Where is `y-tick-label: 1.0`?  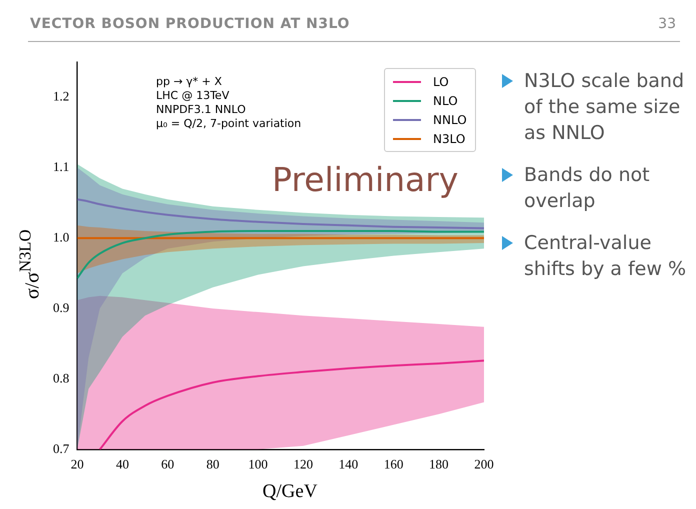
y-tick-label: 1.0 is located at coordinates (61, 237).